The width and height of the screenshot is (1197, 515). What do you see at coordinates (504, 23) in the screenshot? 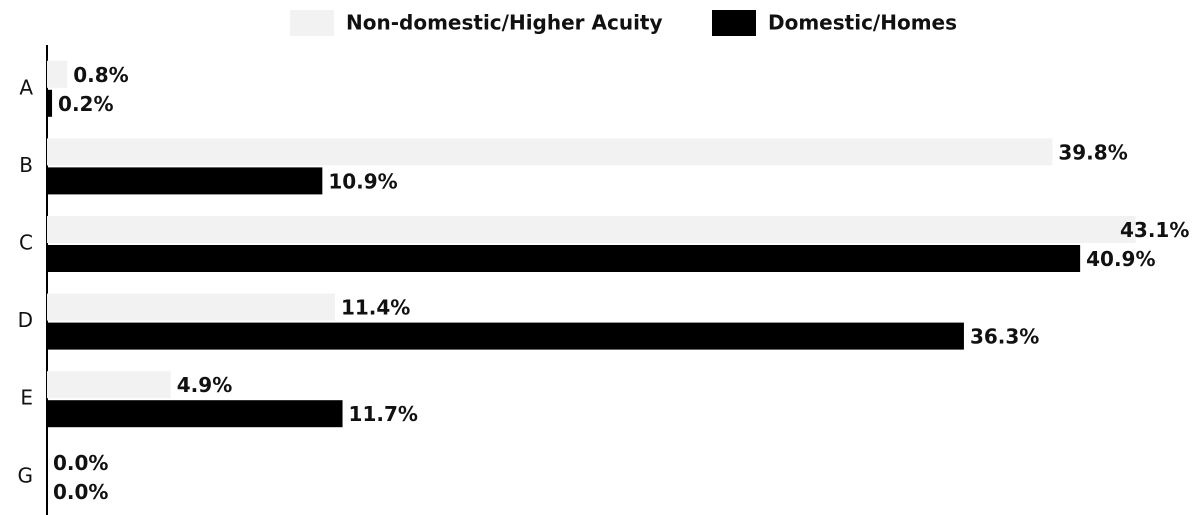
I see `legend-label: Non-domestic/Higher Acuity` at bounding box center [504, 23].